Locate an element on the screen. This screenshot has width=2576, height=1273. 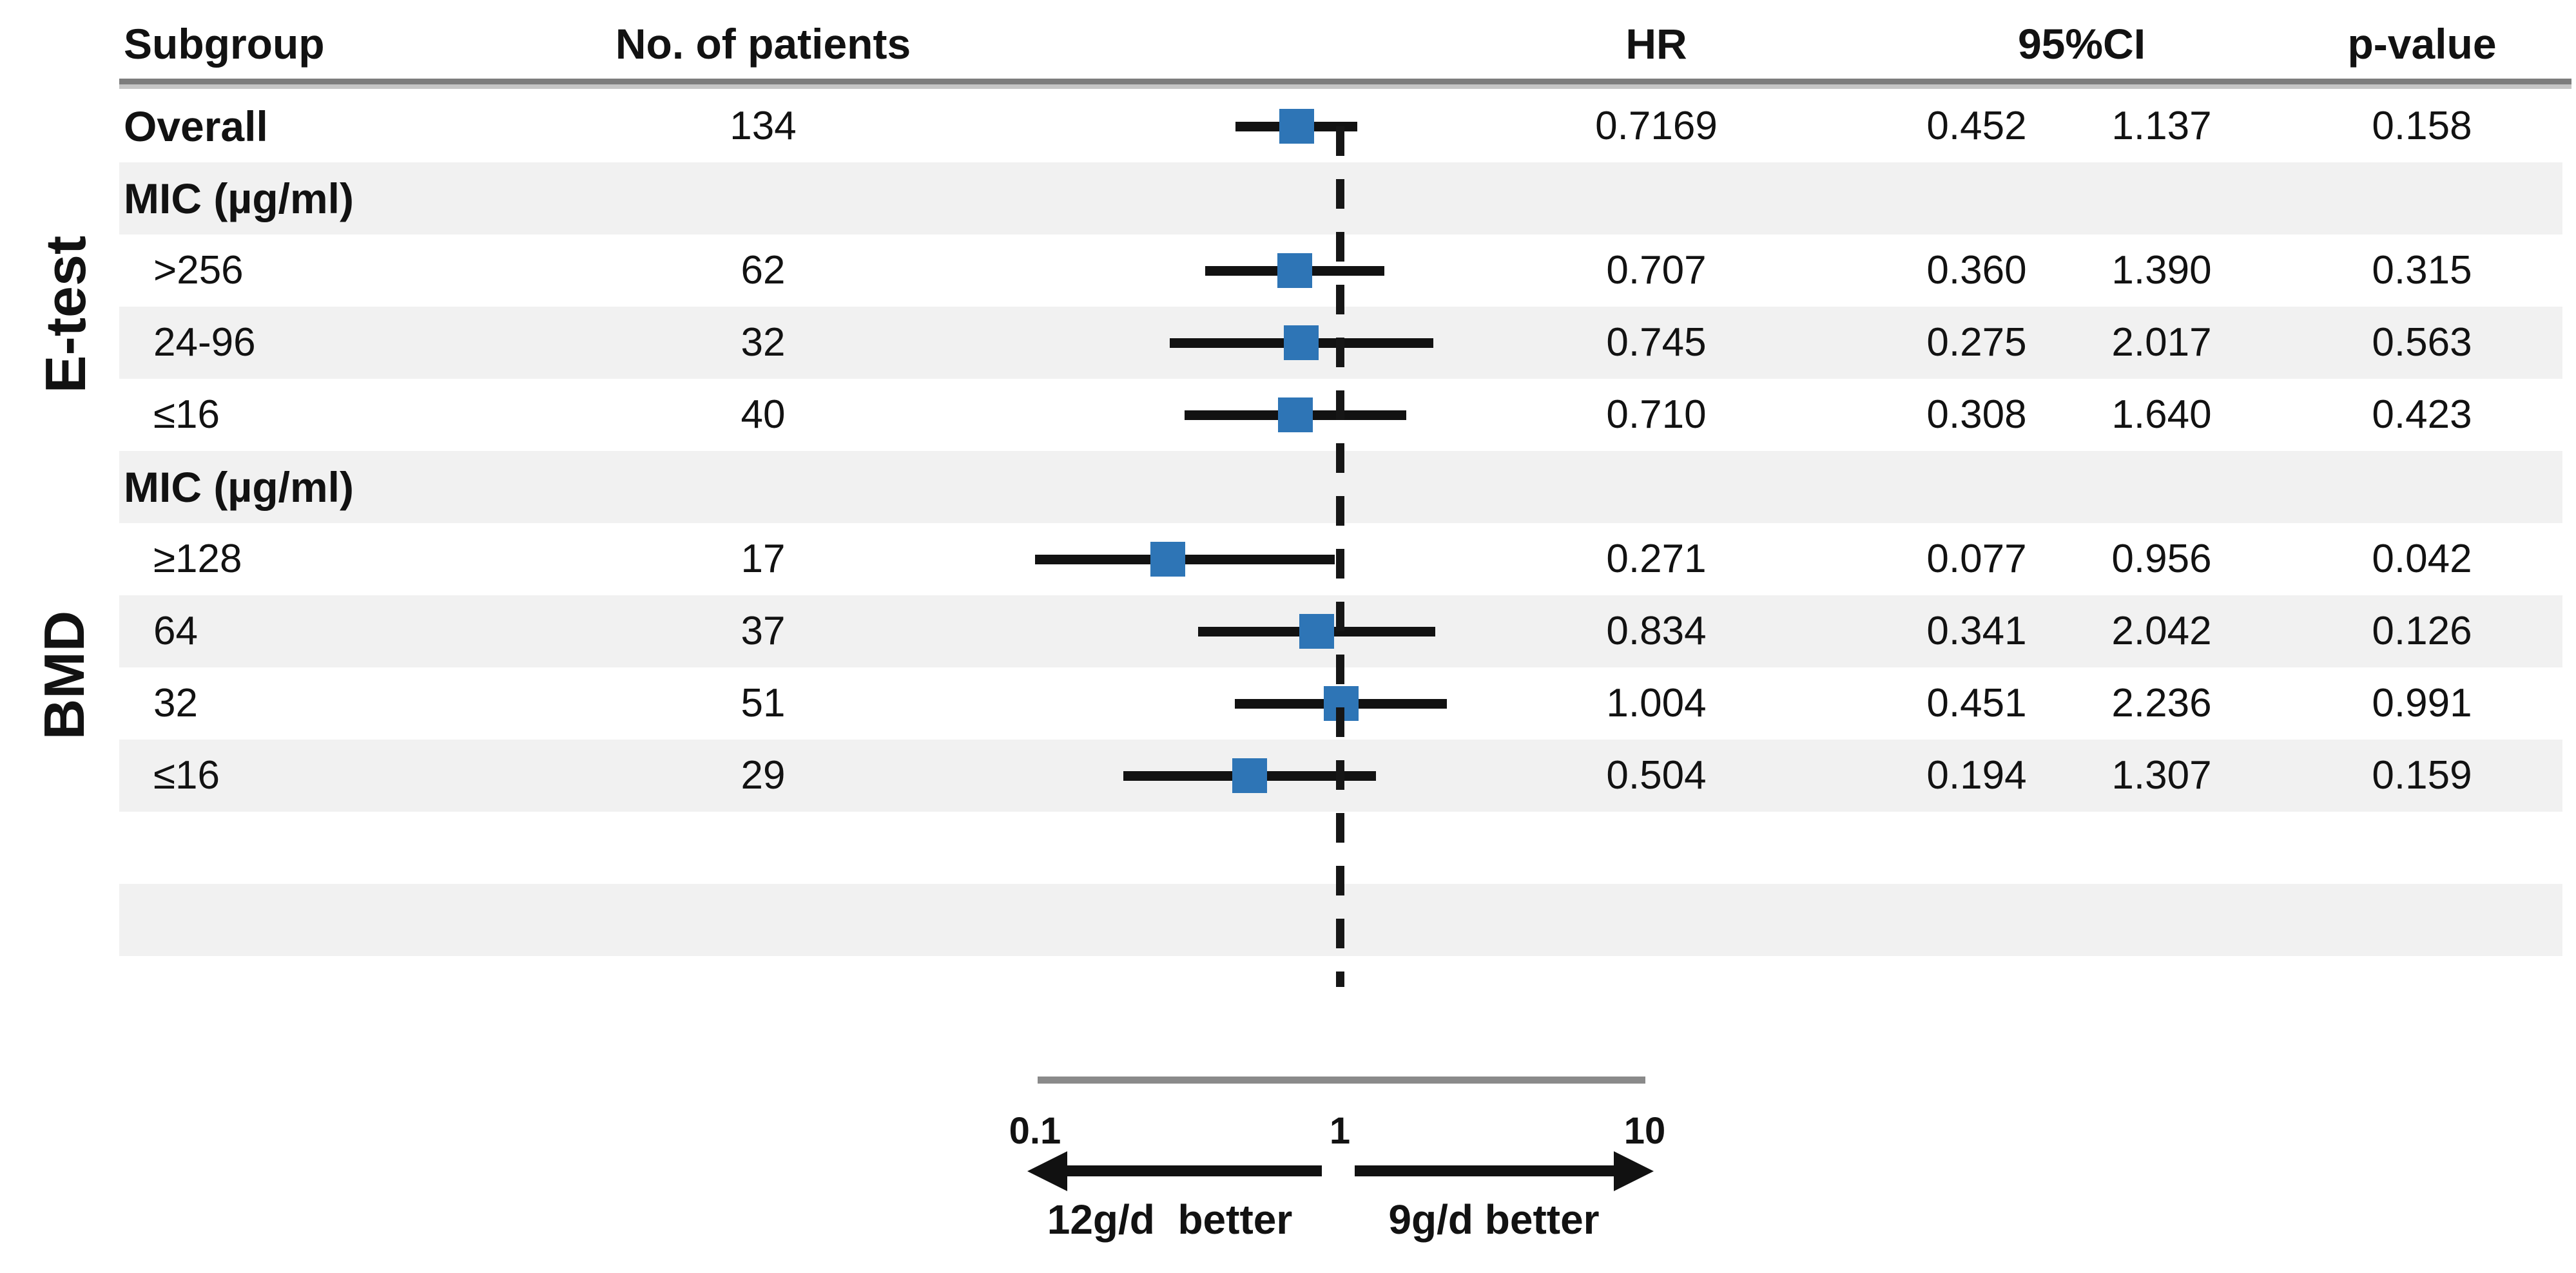
p-value: 0.315 is located at coordinates (2422, 270).